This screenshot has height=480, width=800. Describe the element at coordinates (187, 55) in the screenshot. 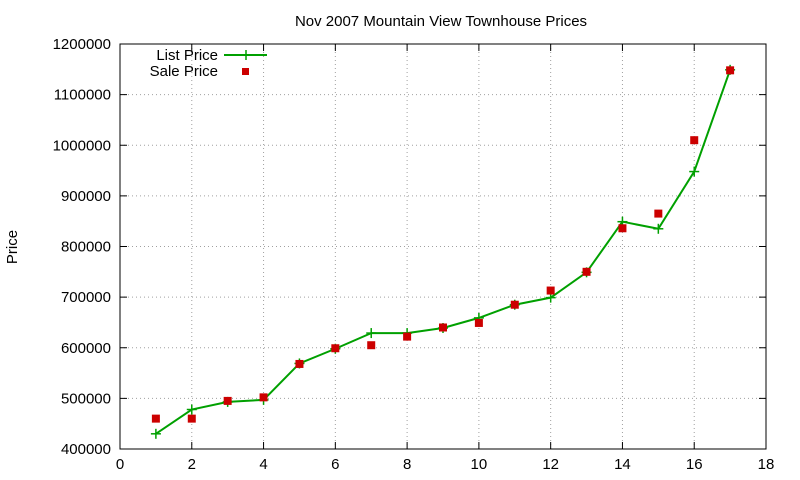

I see `legend-label-list-price: List Price` at that location.